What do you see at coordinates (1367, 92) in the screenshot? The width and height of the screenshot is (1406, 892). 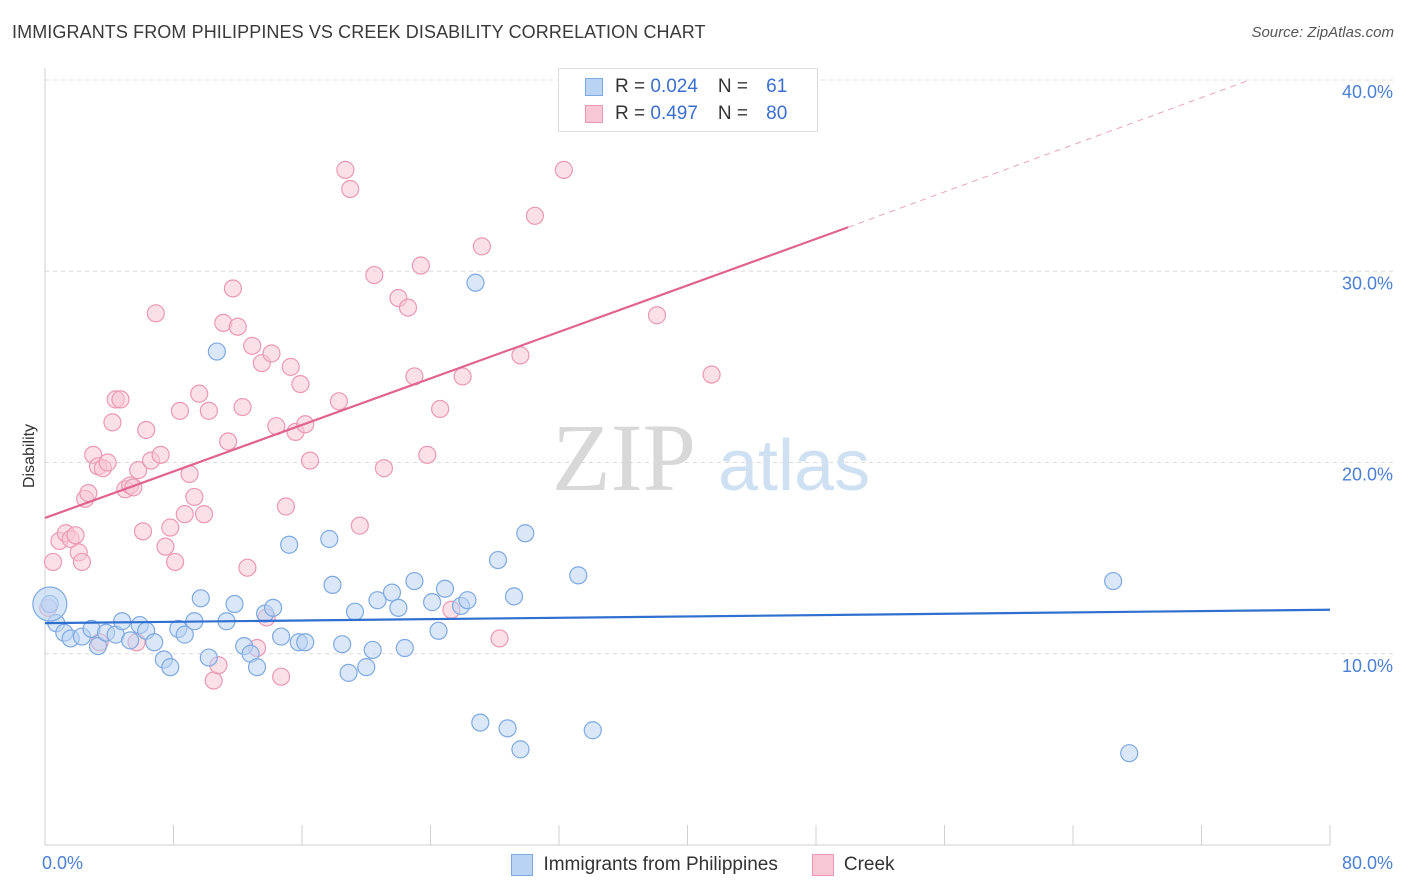 I see `y-tick-label: 40.0%` at bounding box center [1367, 92].